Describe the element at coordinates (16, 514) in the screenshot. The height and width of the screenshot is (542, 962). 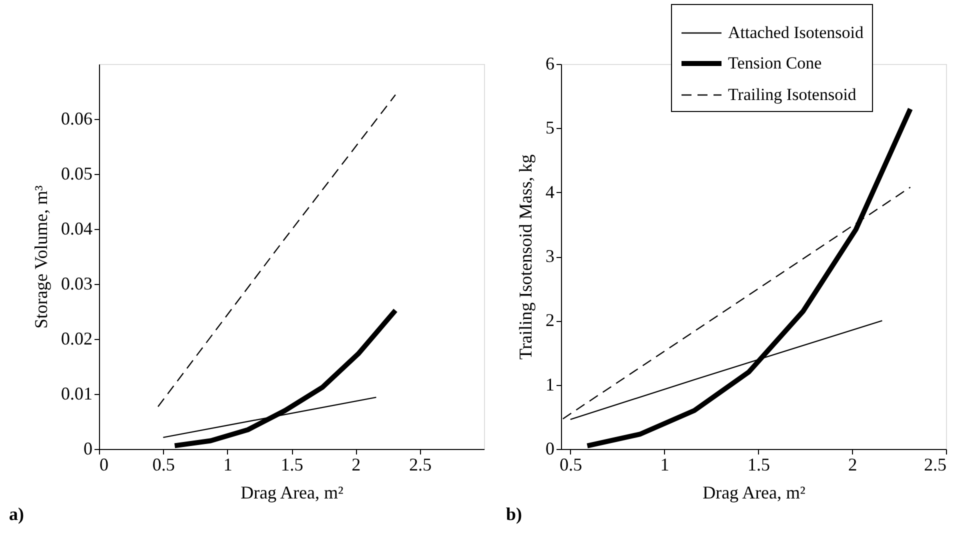
I see `text: a)` at that location.